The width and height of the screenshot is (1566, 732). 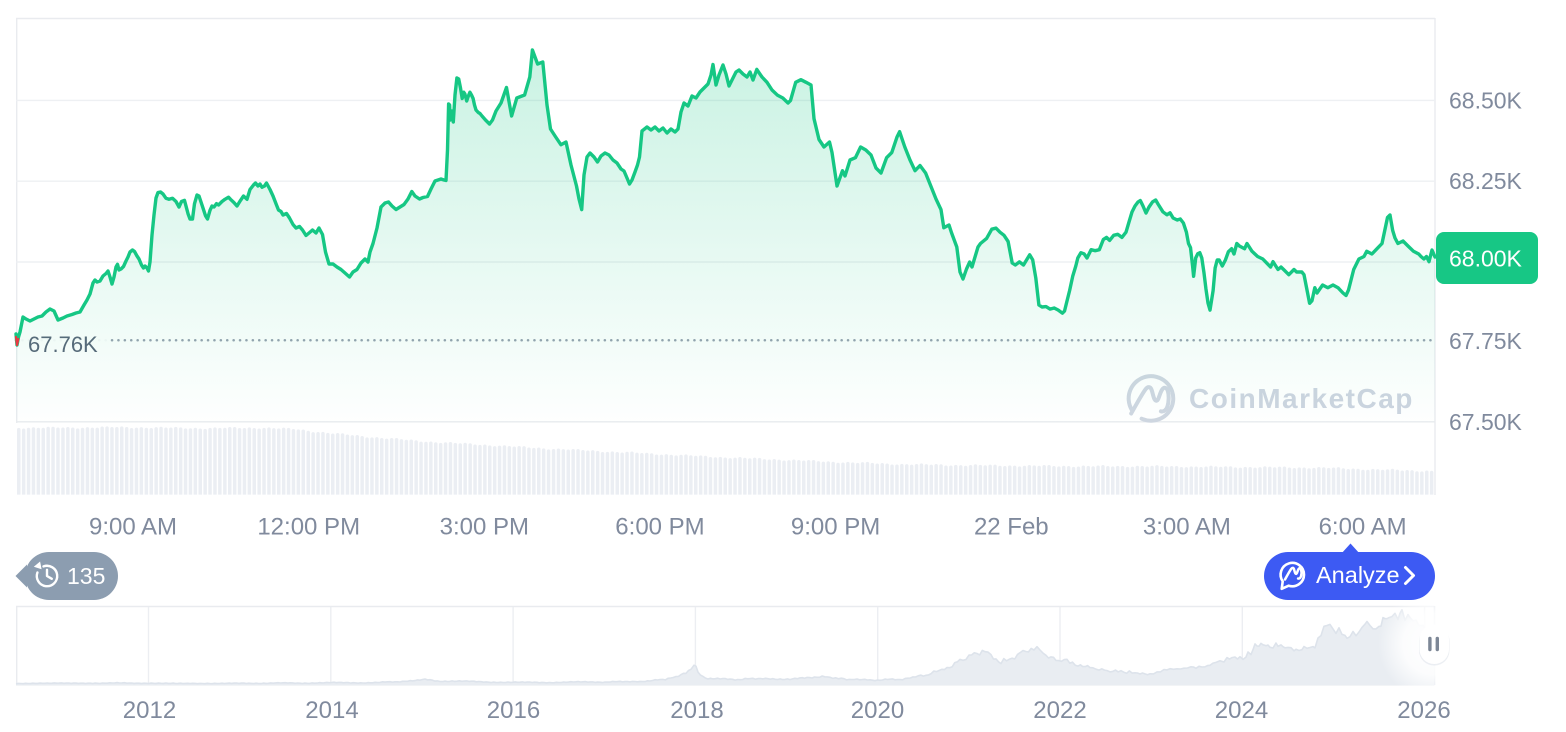 What do you see at coordinates (1486, 341) in the screenshot?
I see `svg-text: 67.75K` at bounding box center [1486, 341].